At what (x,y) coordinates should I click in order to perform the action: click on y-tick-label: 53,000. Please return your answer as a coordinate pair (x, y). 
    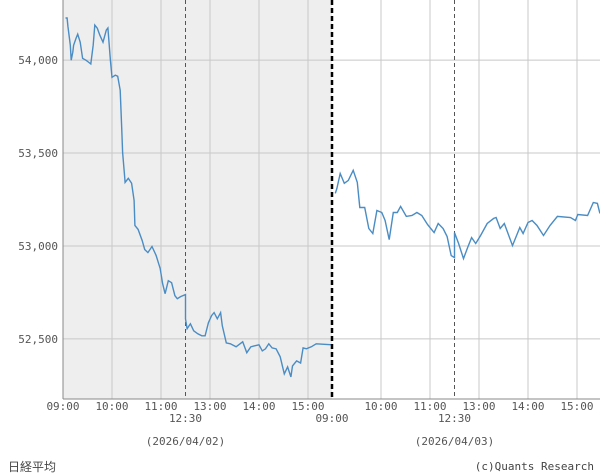
    Looking at the image, I should click on (38, 246).